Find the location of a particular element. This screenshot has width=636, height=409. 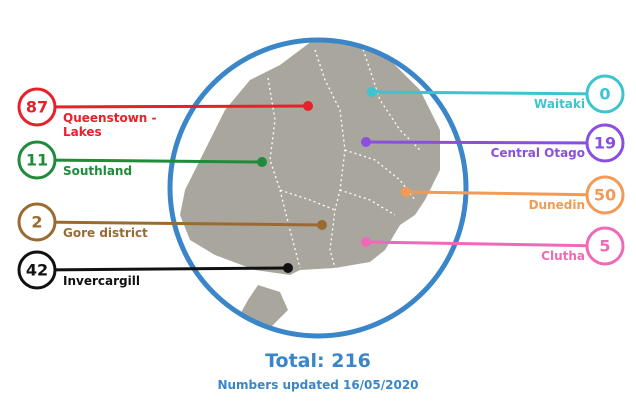

count-value: 42 is located at coordinates (37, 270).